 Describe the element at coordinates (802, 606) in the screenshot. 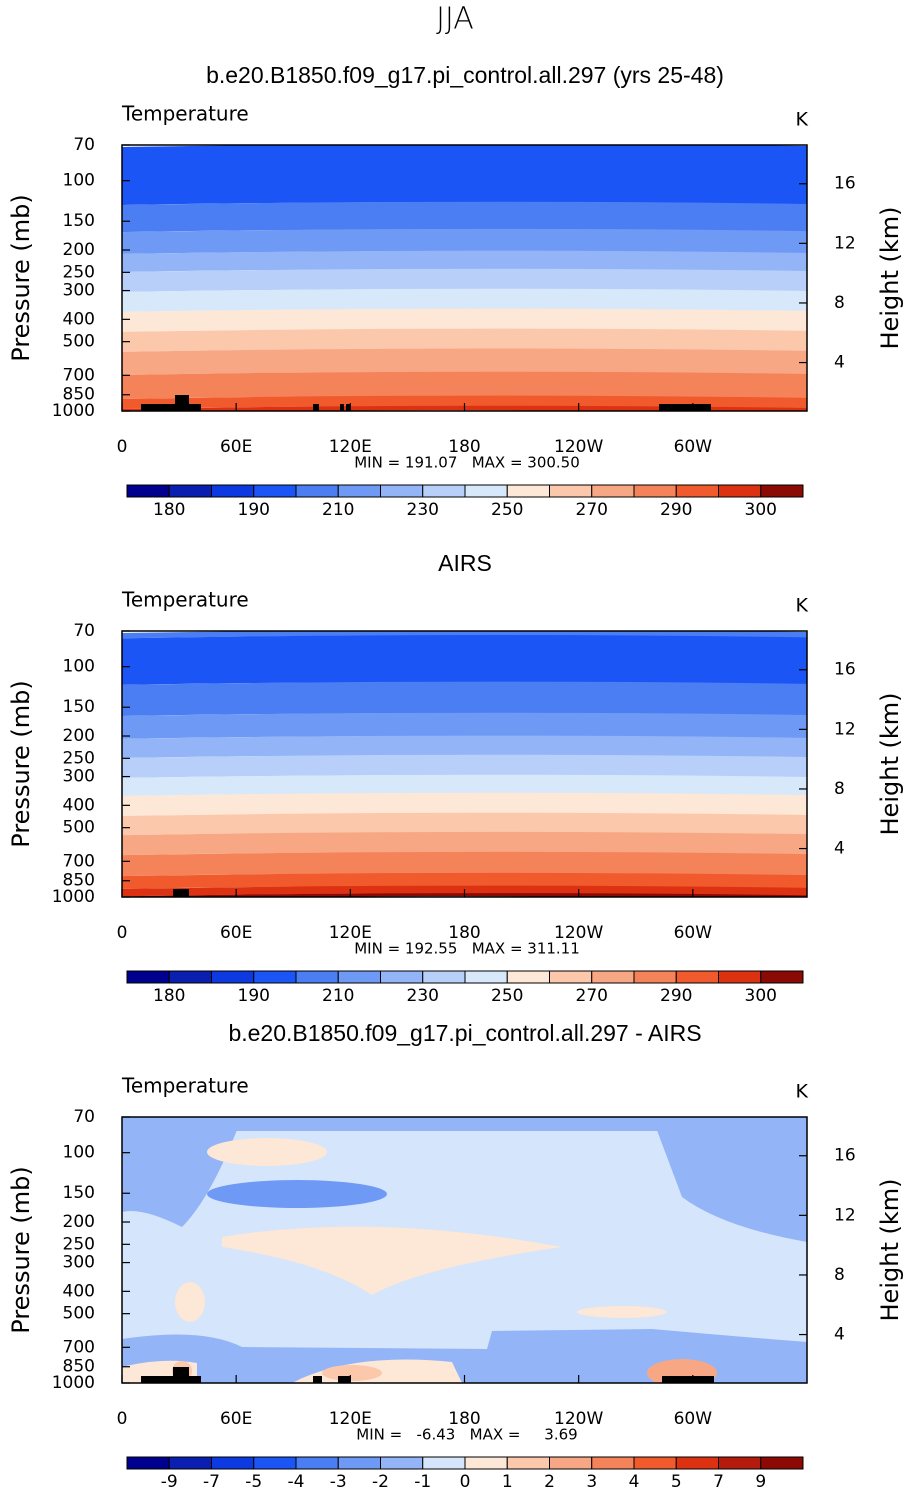

I see `units-label: K` at that location.